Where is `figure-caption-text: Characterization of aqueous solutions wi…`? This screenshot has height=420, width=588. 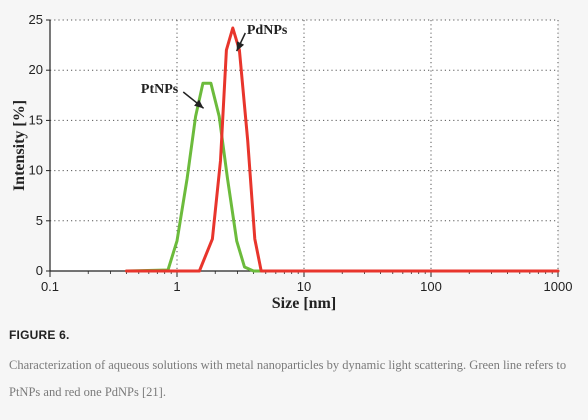
figure-caption-text: Characterization of aqueous solutions wi… is located at coordinates (288, 378).